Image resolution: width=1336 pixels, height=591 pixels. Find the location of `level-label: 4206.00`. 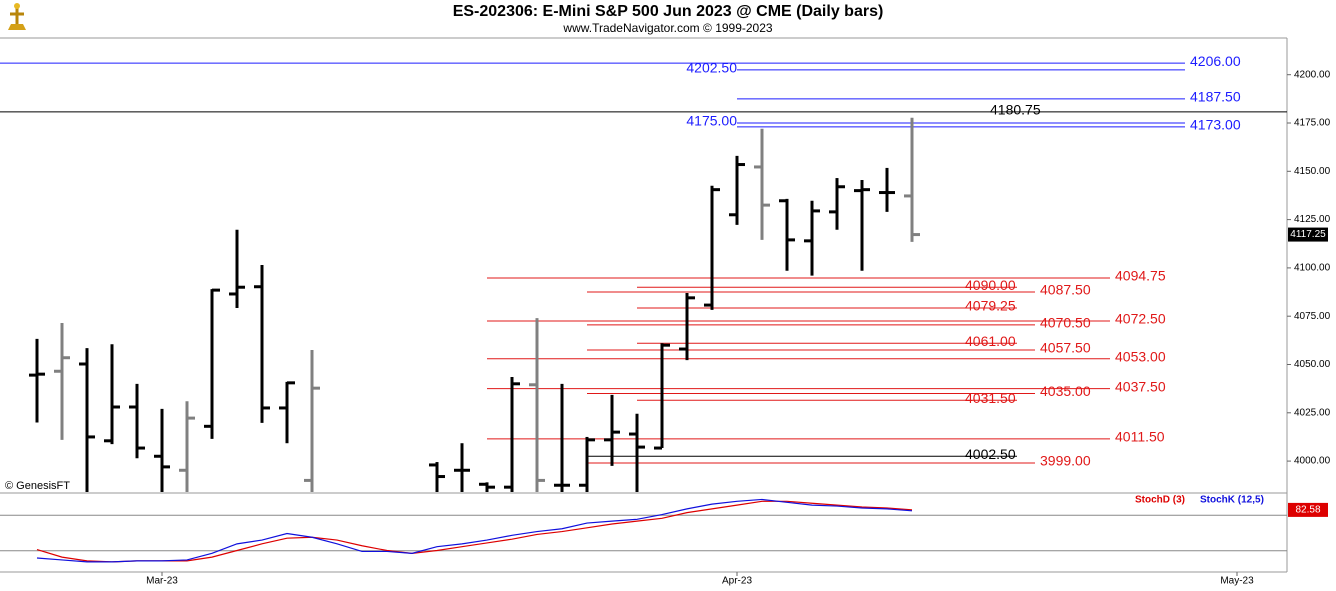

level-label: 4206.00 is located at coordinates (1215, 61).